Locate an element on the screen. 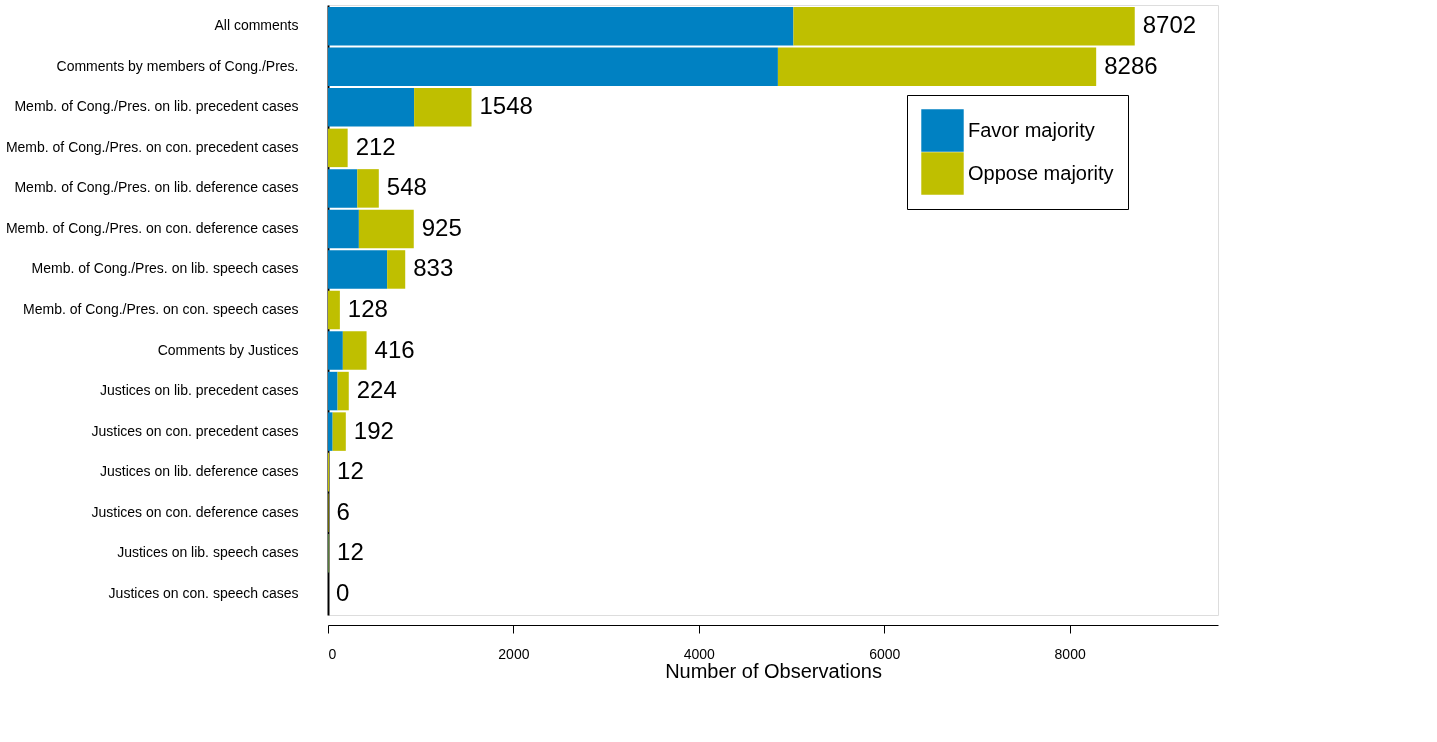  y-tick-label: Justices on con. precedent cases is located at coordinates (195, 430).